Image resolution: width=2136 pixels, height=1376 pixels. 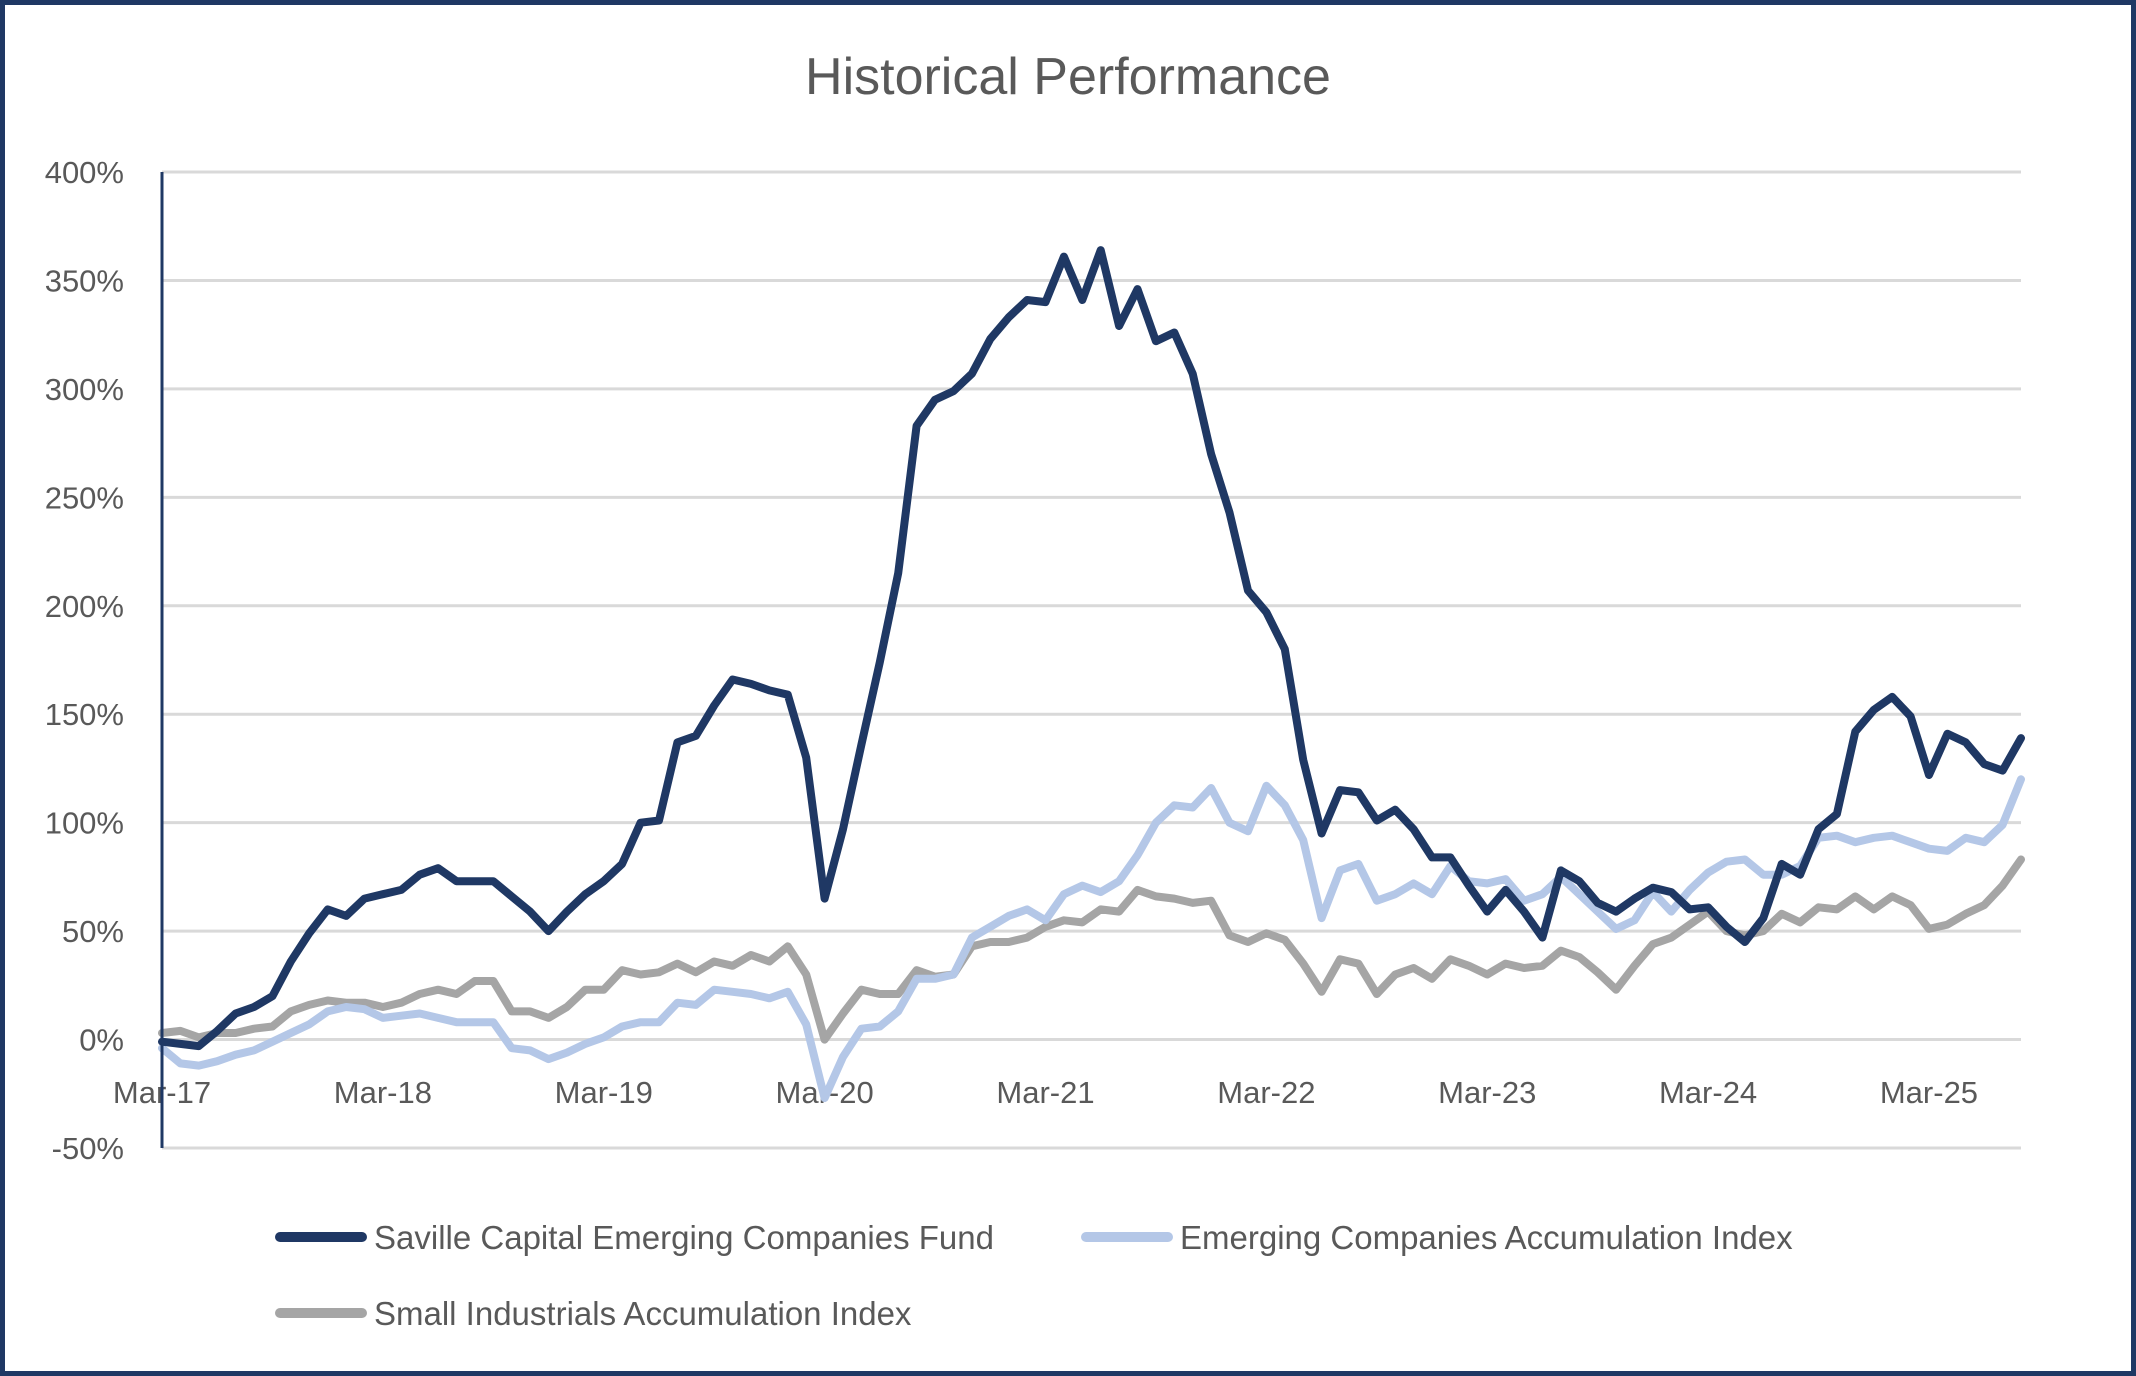 What do you see at coordinates (1708, 1092) in the screenshot?
I see `x-tick-label: Mar-24` at bounding box center [1708, 1092].